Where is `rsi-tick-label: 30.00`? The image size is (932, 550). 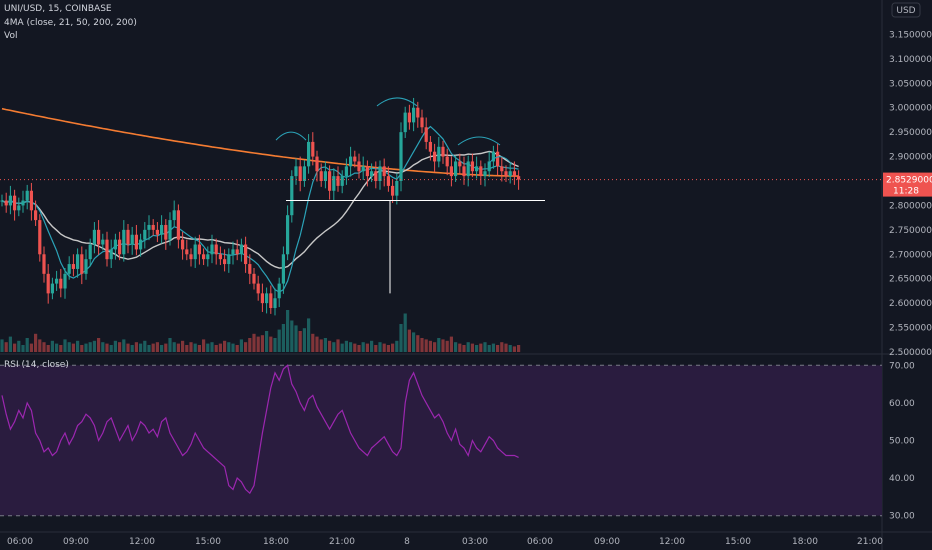
rsi-tick-label: 30.00 is located at coordinates (902, 517).